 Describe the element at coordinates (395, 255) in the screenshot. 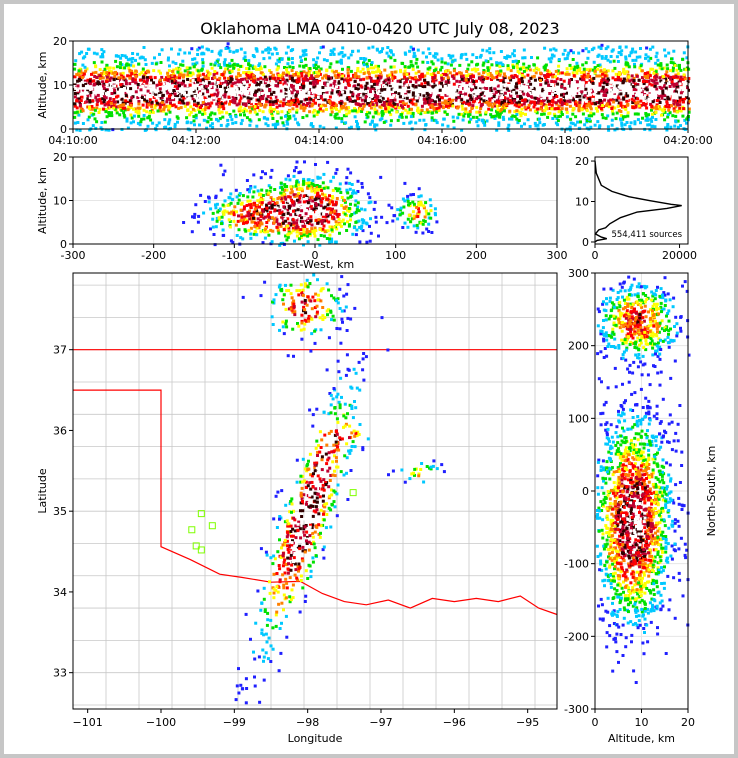

I see `x-tick-label: 100` at that location.